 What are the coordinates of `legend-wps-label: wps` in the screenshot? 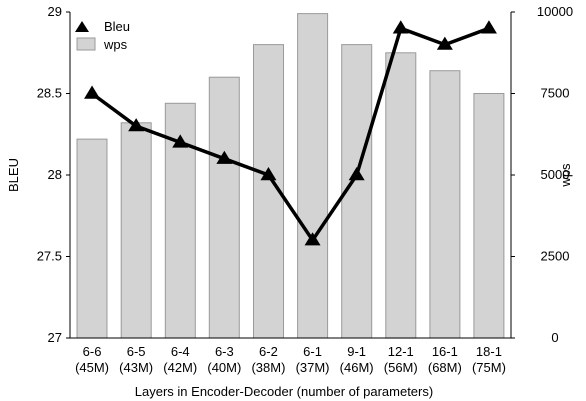 It's located at (115, 44).